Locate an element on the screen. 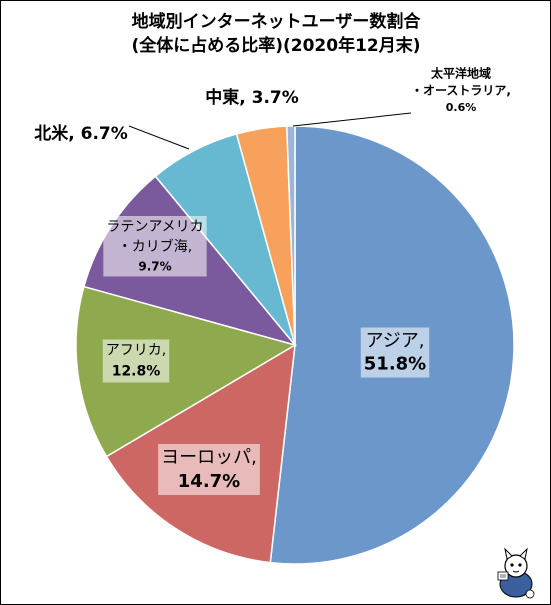 This screenshot has height=605, width=551. slice-label-europe: ヨーロッパ, 14.7% is located at coordinates (209, 469).